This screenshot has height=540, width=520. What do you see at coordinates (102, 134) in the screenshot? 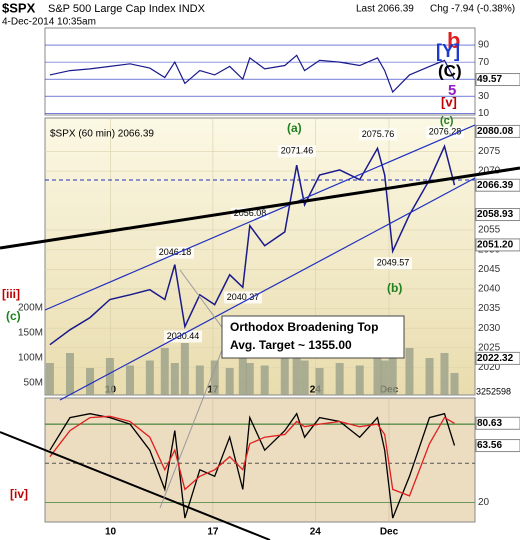
I see `legend: $SPX (60 min) 2066.39` at bounding box center [102, 134].